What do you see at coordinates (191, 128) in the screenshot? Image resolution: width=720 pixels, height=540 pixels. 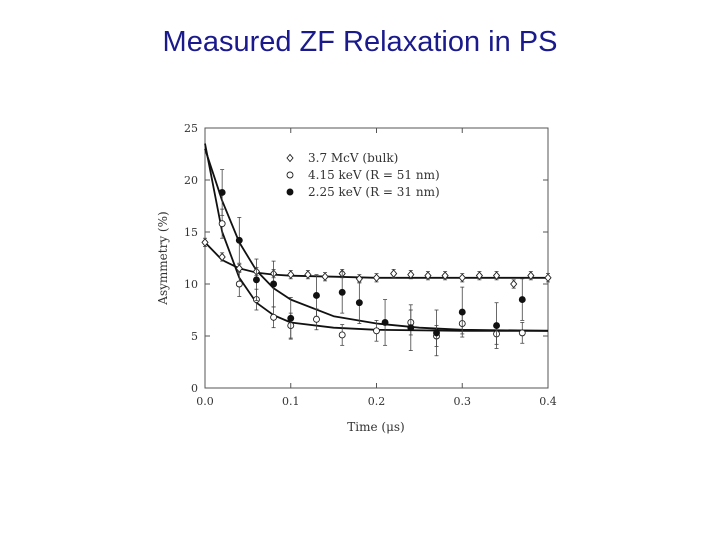 I see `y-tick-label: 25` at bounding box center [191, 128].